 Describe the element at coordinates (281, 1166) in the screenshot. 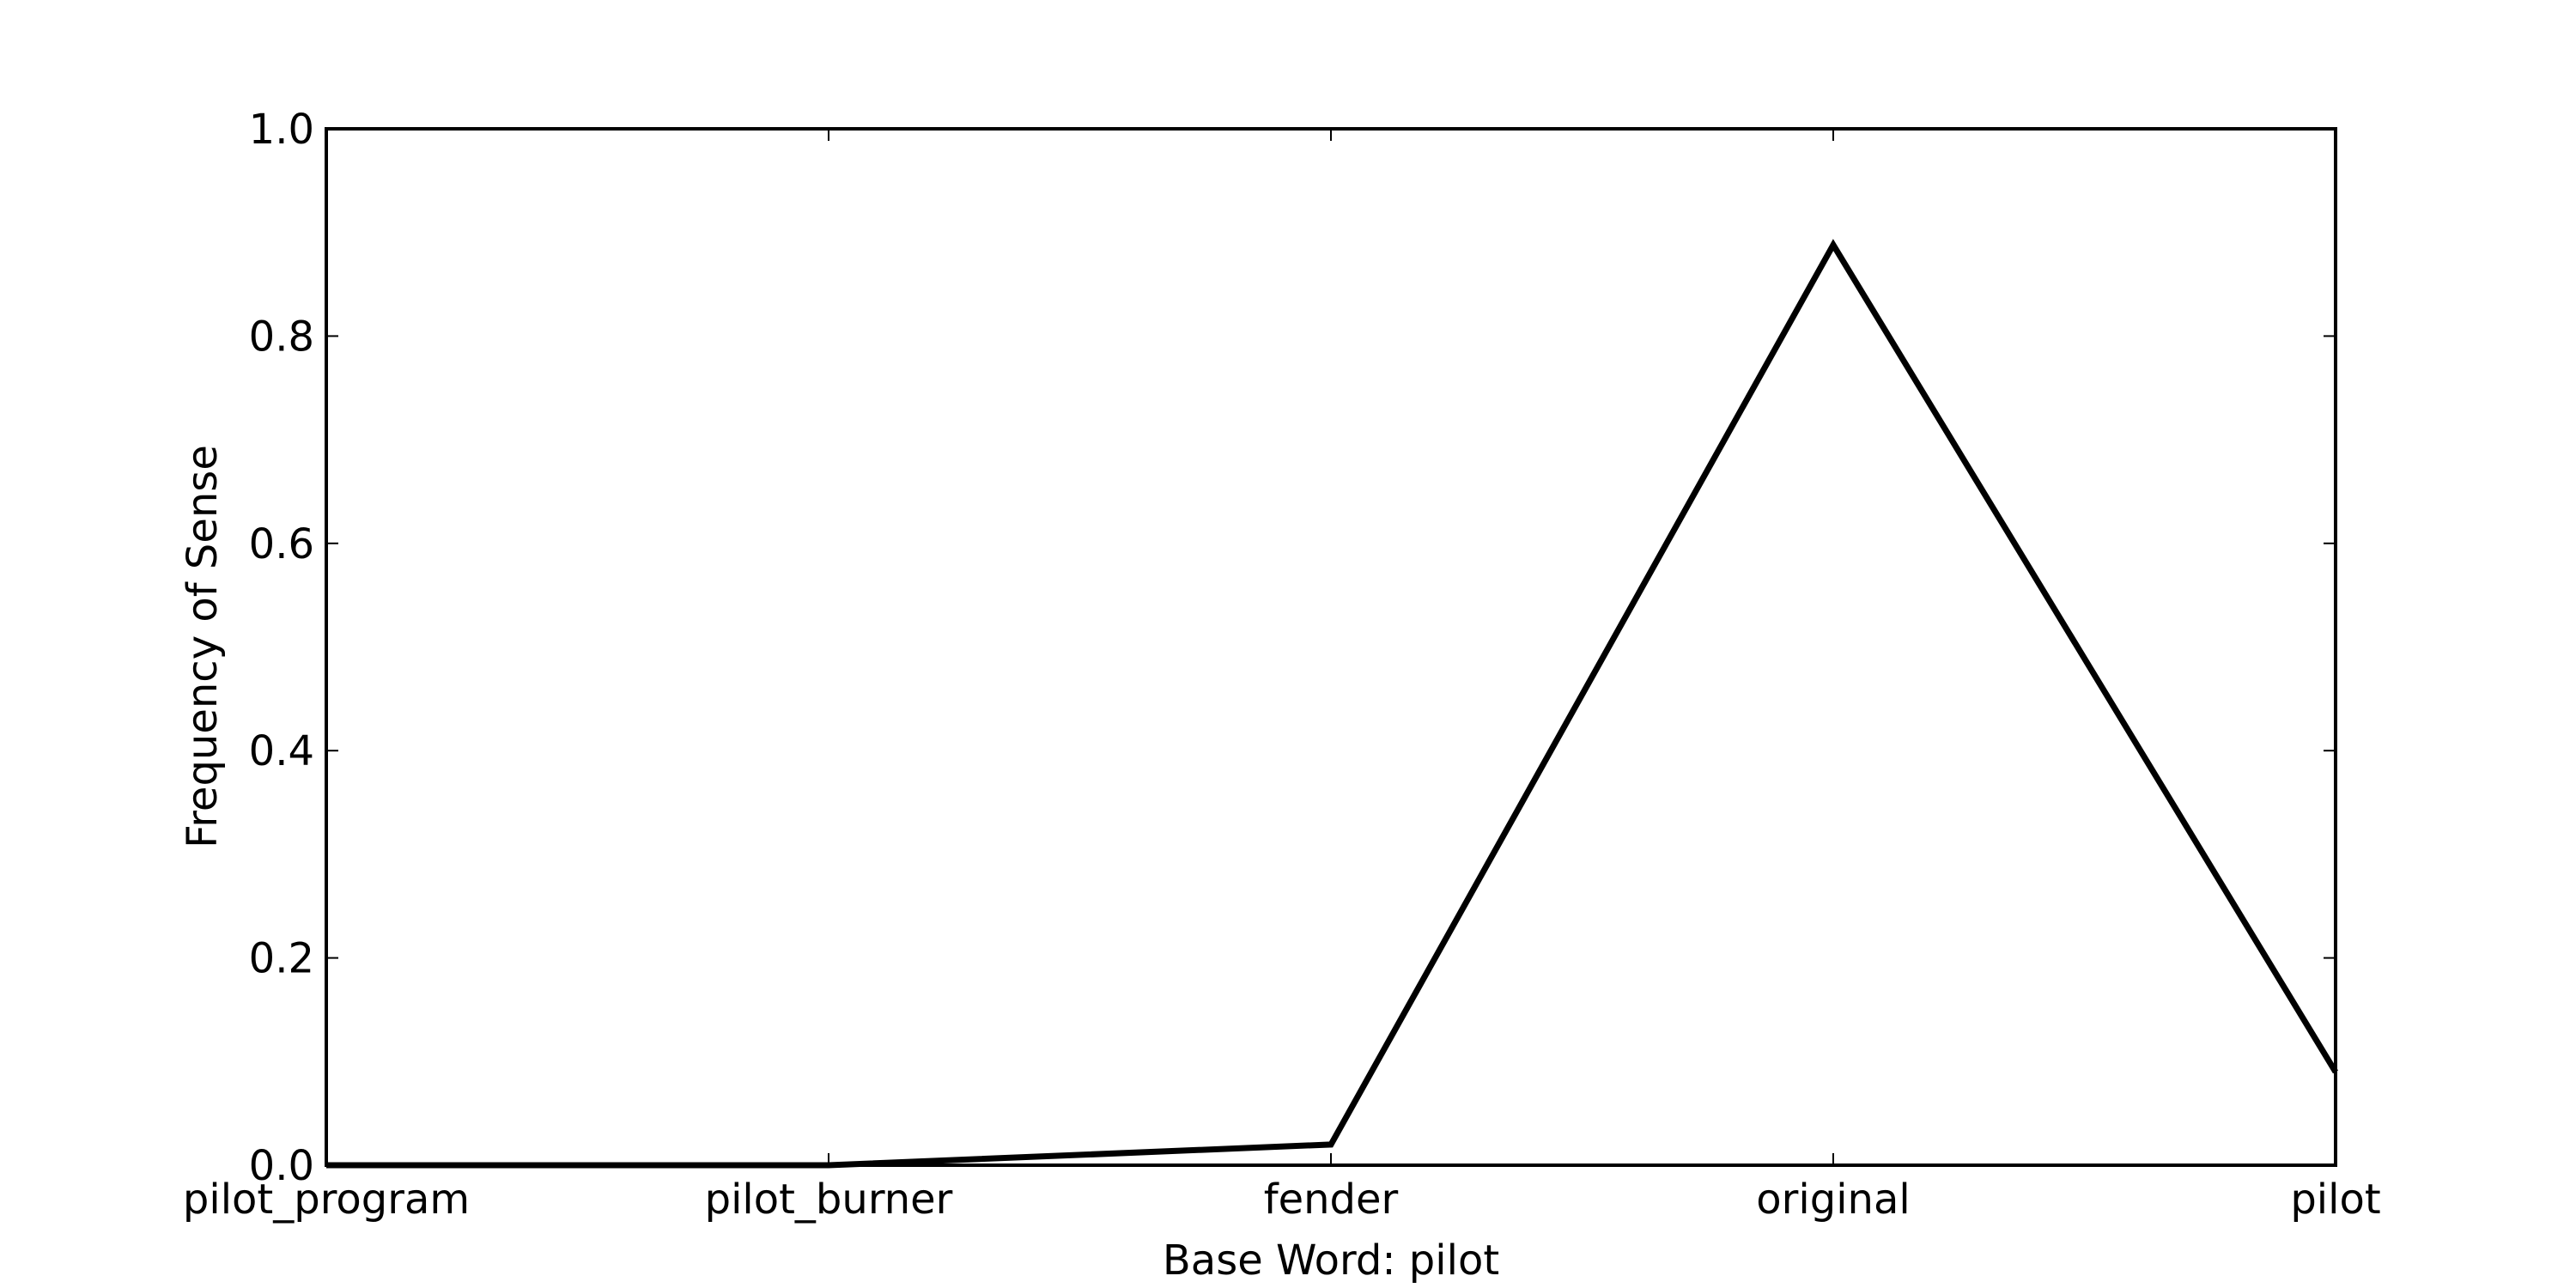

I see `y-tick-label: 0.0` at that location.